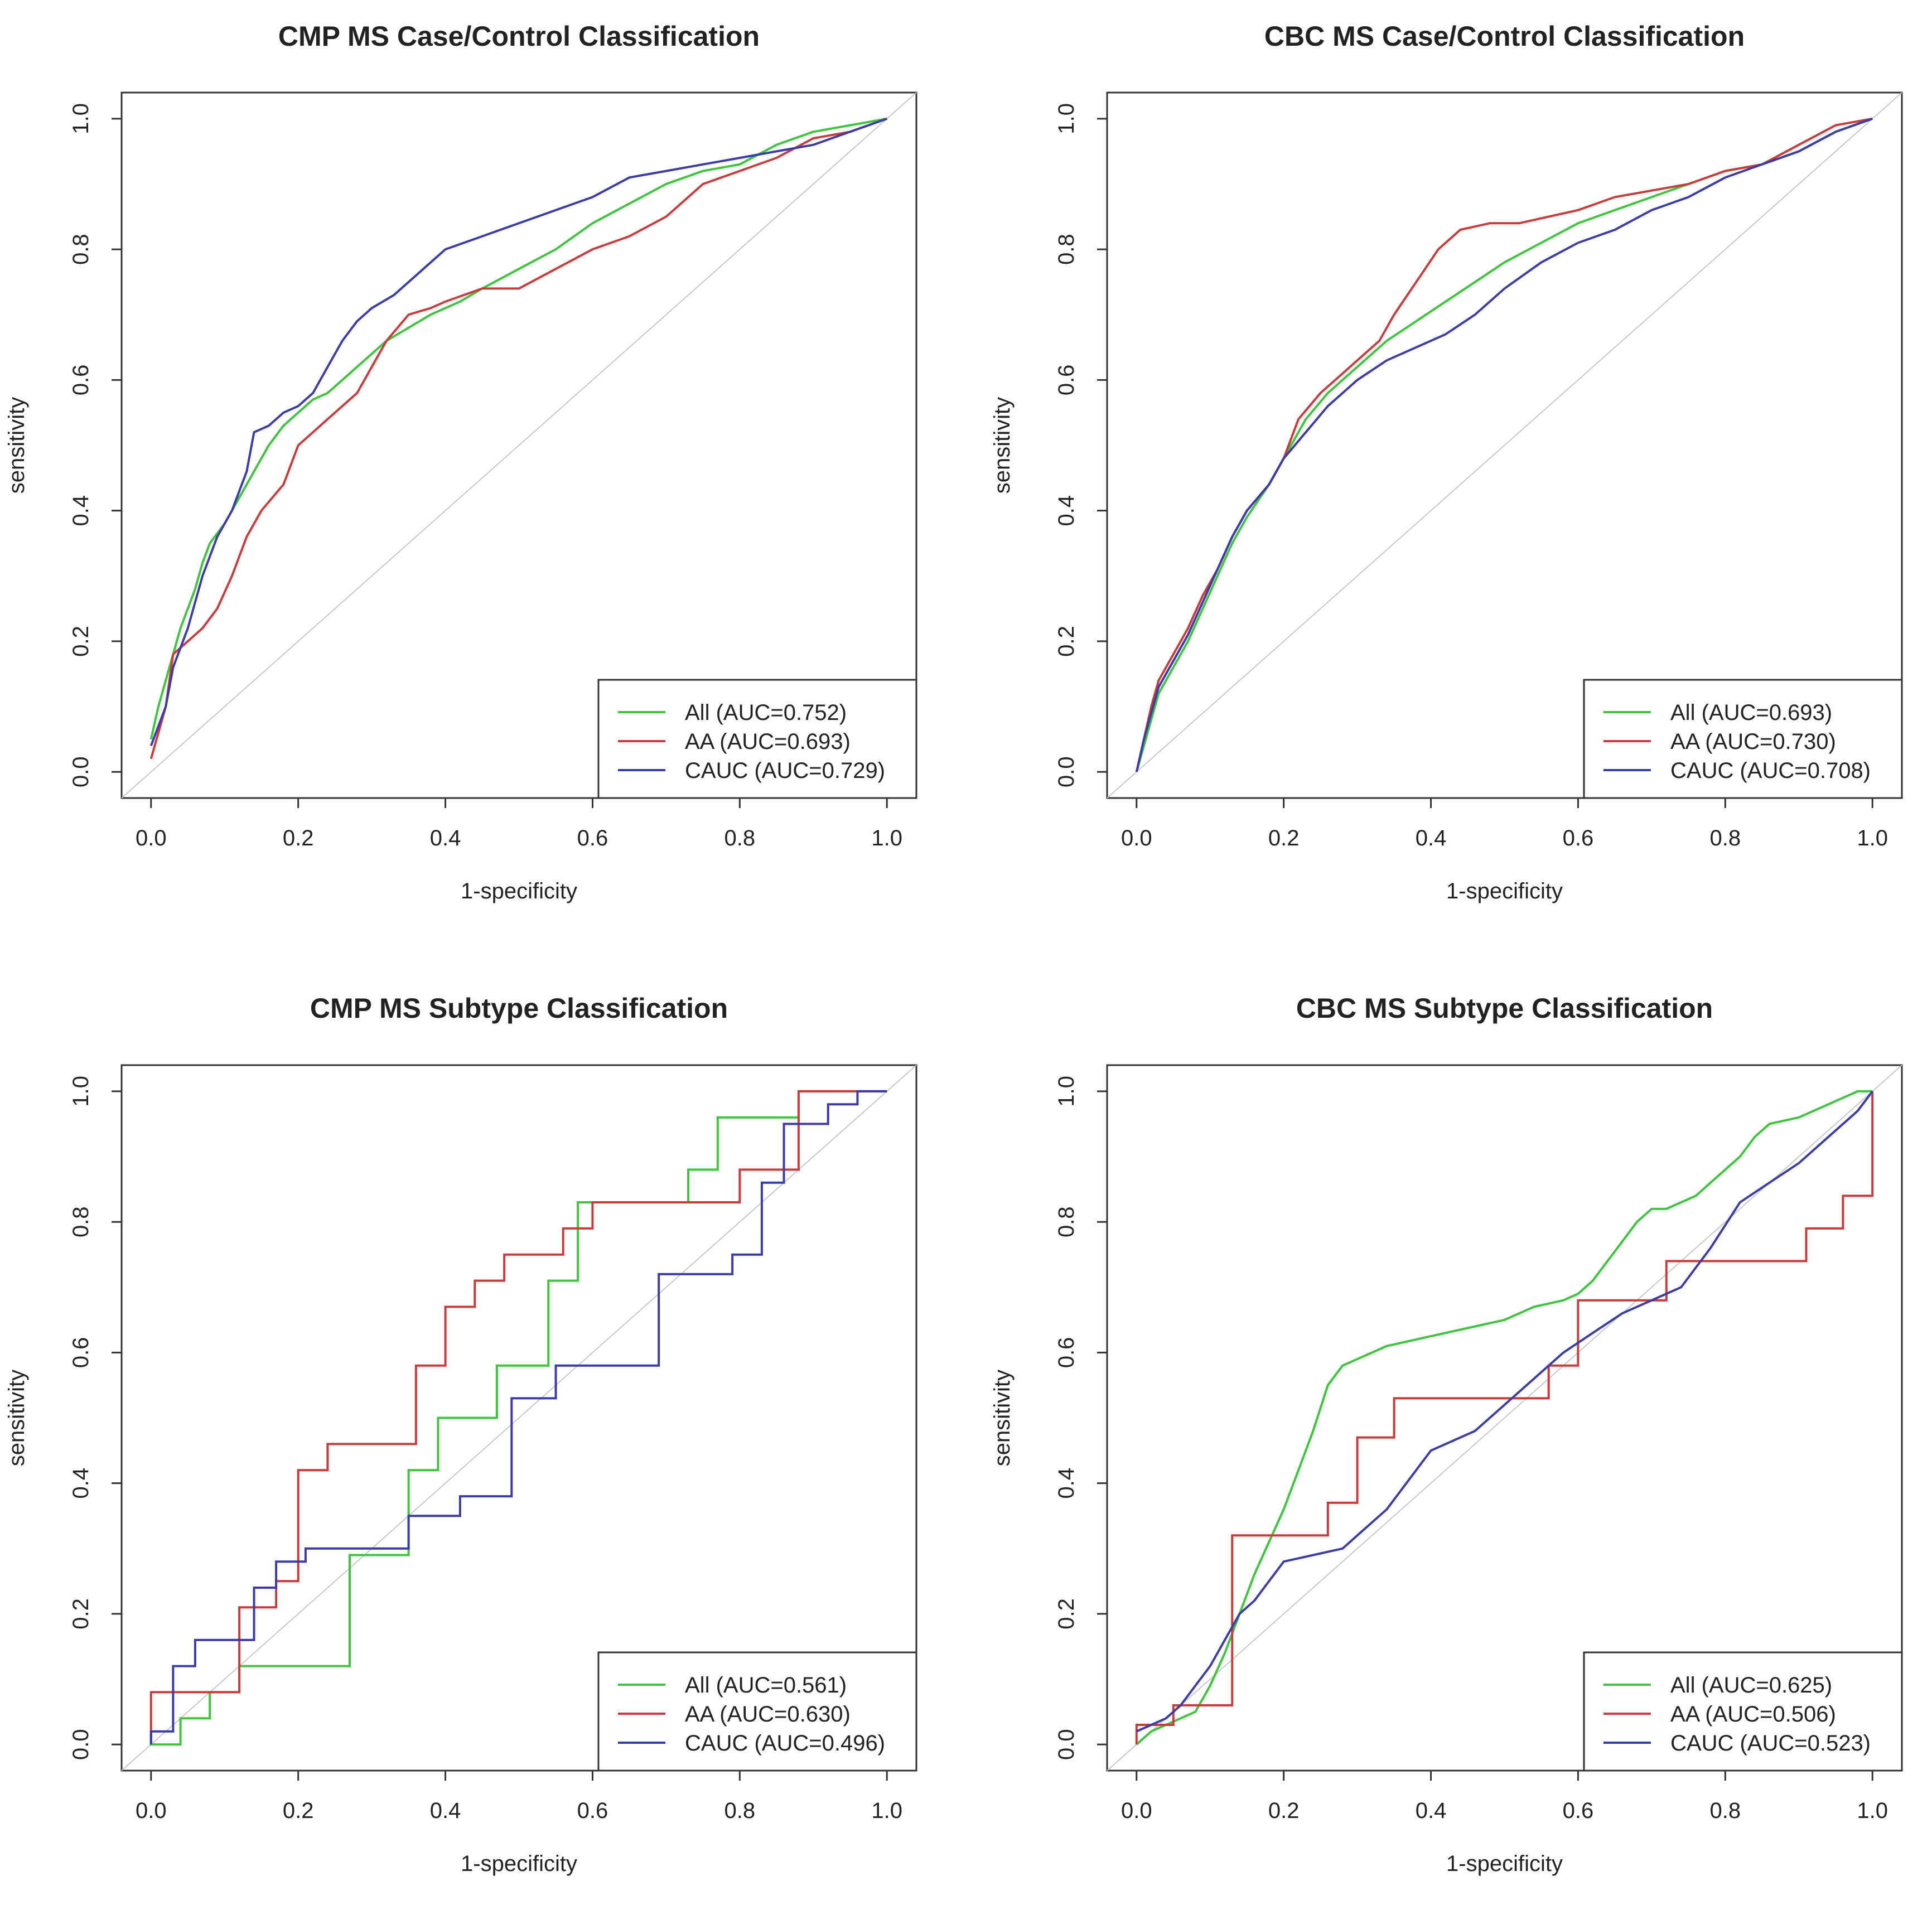  What do you see at coordinates (766, 712) in the screenshot?
I see `legend-label-all: All (AUC=0.752)` at bounding box center [766, 712].